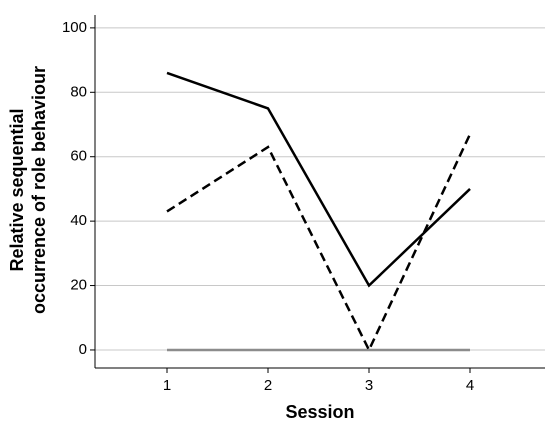 The width and height of the screenshot is (550, 432). I want to click on x-tick-label: 1, so click(167, 385).